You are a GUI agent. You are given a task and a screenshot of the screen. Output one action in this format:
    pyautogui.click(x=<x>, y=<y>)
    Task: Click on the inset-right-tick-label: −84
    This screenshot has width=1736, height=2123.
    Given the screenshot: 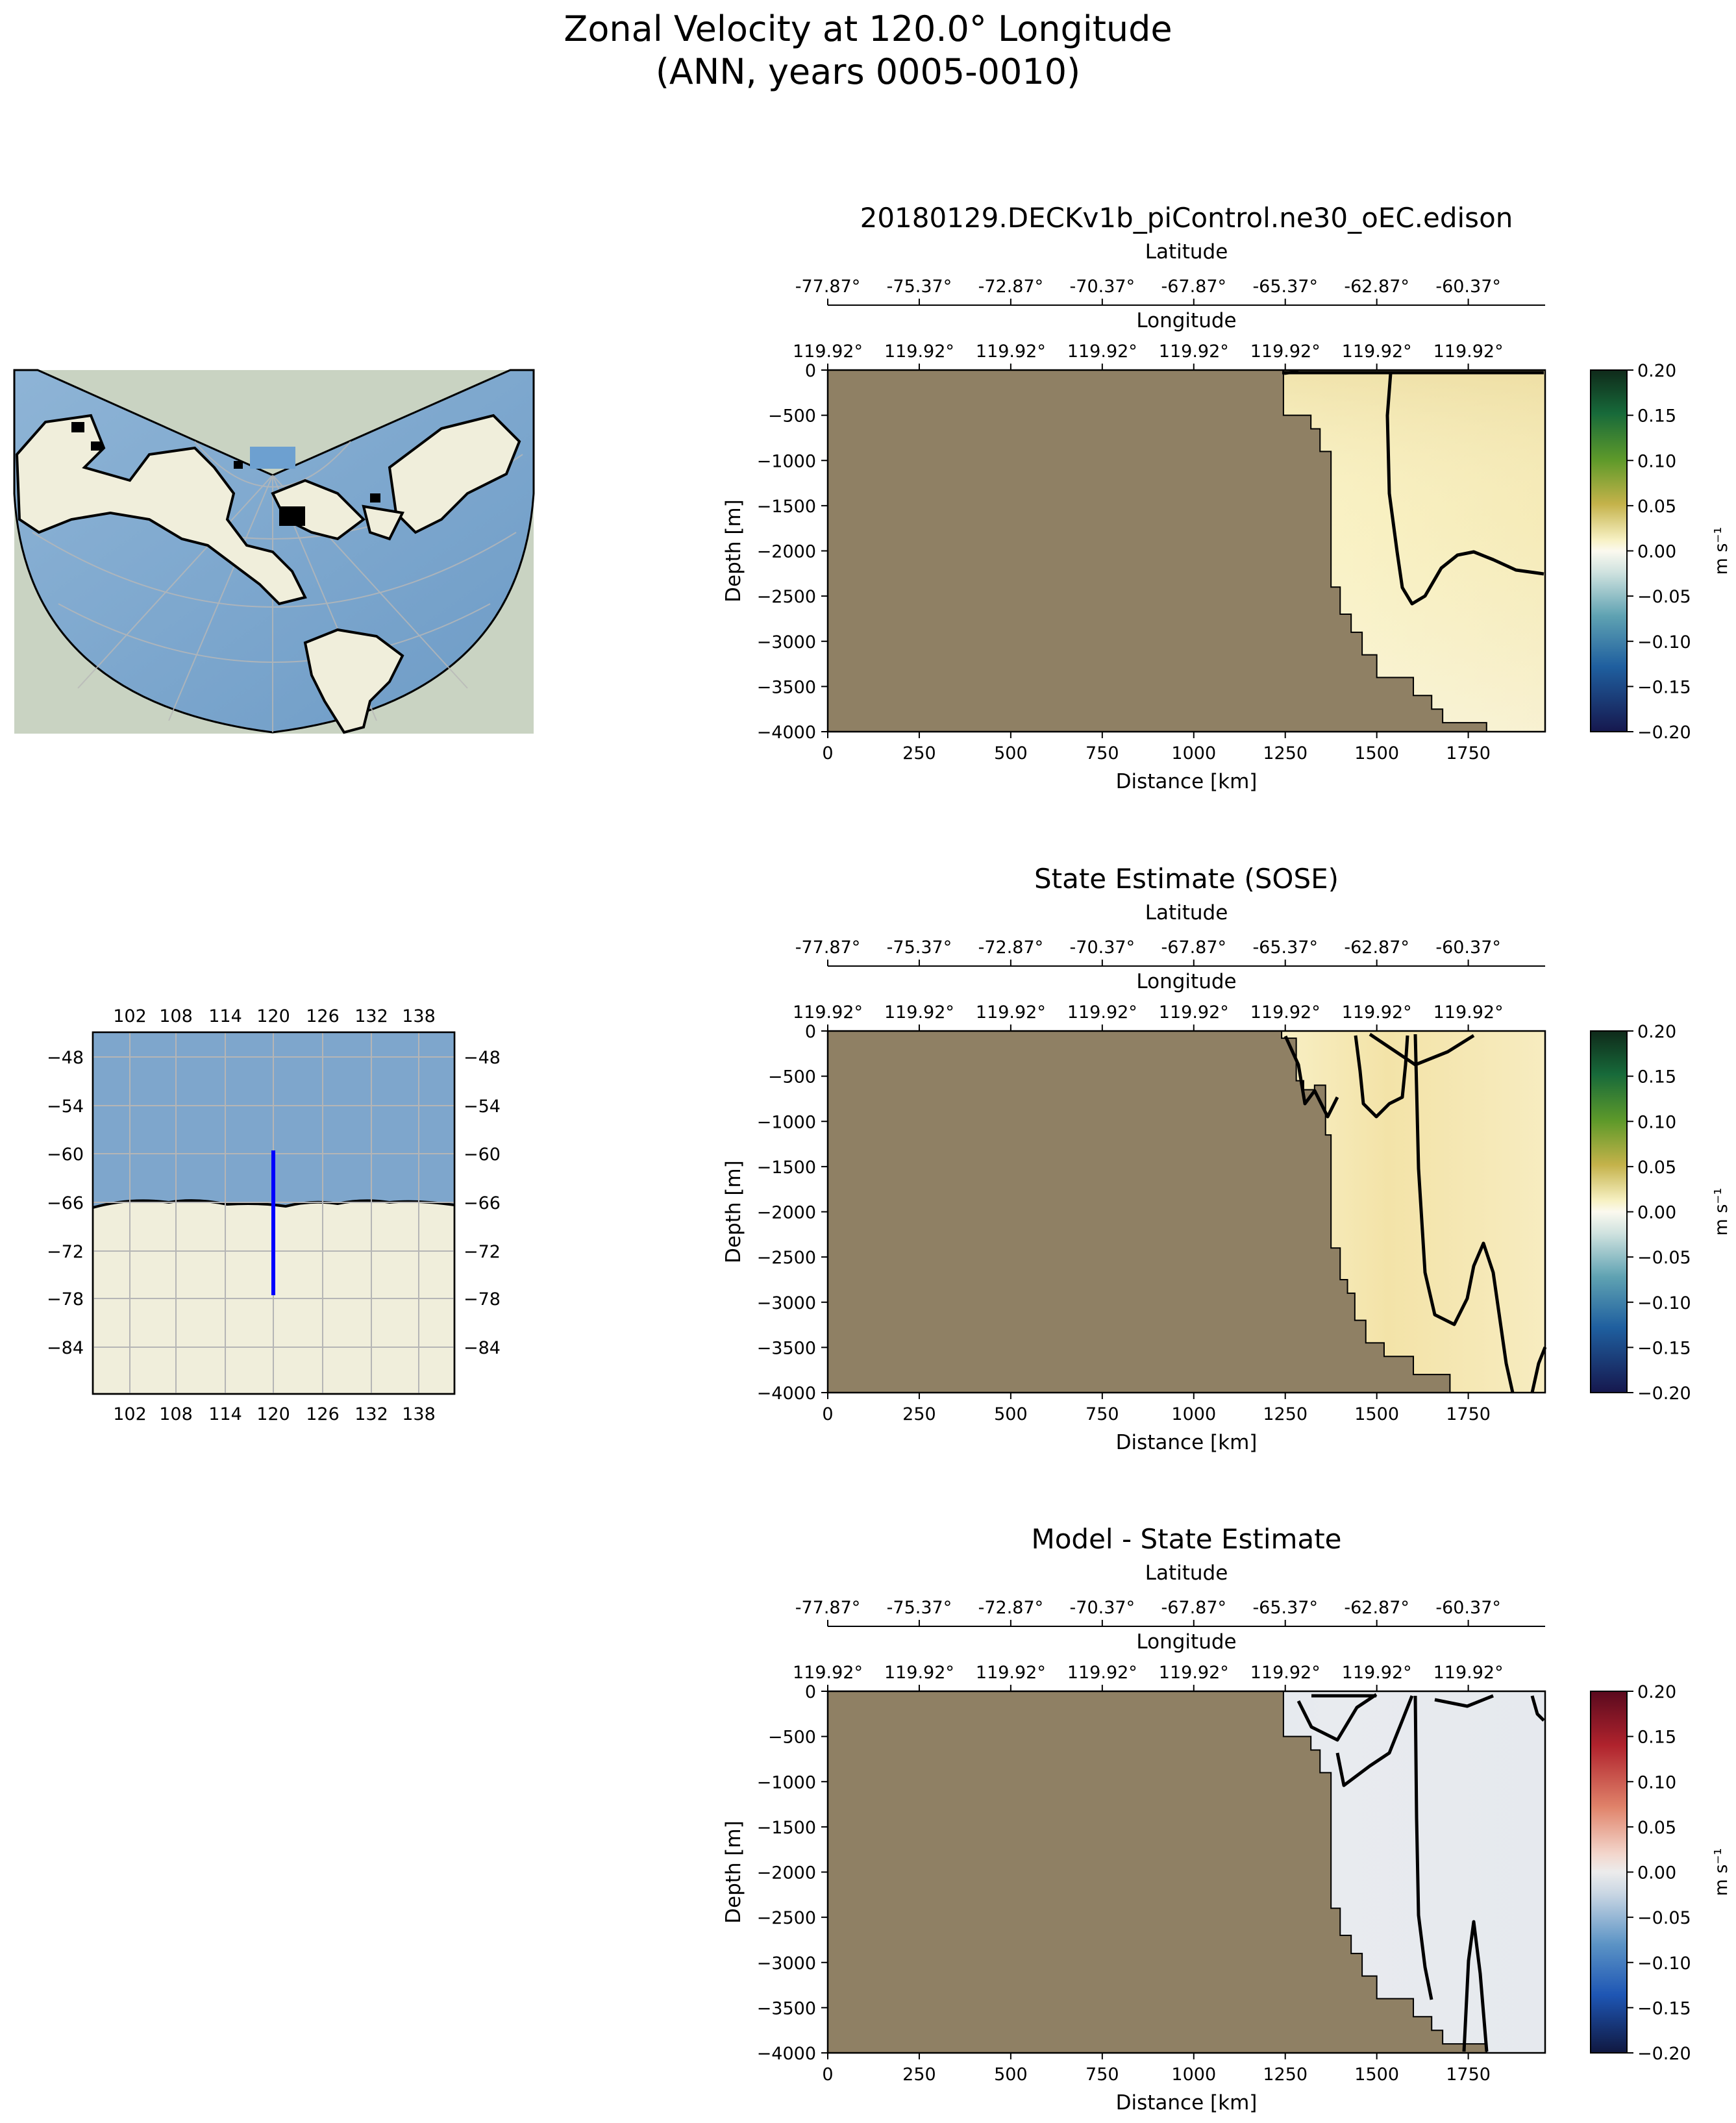 What is the action you would take?
    pyautogui.click(x=482, y=1348)
    